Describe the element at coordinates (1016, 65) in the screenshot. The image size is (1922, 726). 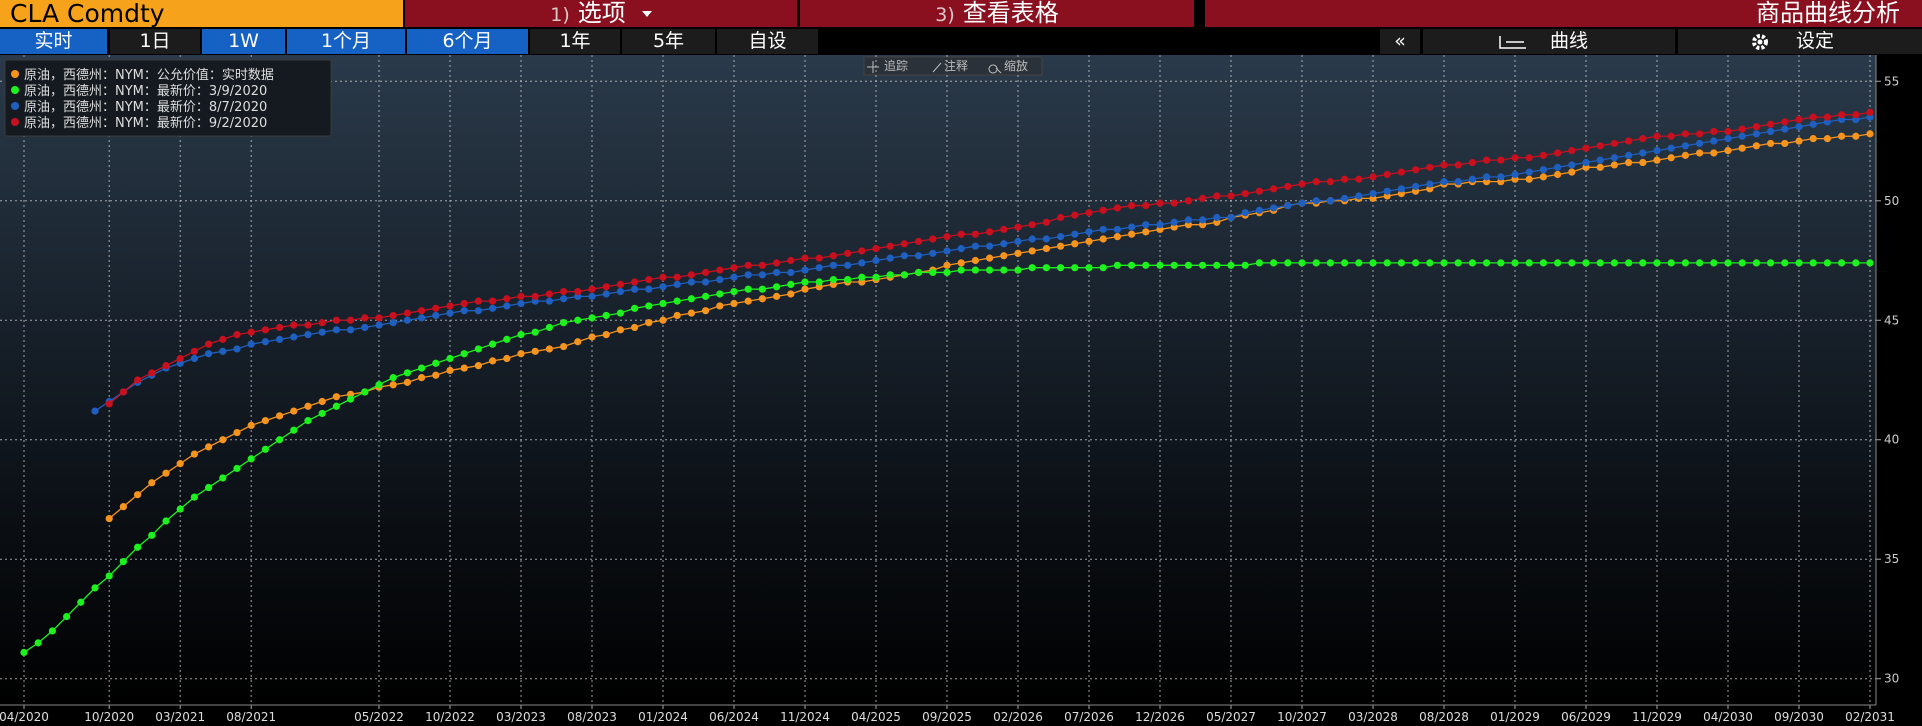
I see `tool-label: 缩放` at that location.